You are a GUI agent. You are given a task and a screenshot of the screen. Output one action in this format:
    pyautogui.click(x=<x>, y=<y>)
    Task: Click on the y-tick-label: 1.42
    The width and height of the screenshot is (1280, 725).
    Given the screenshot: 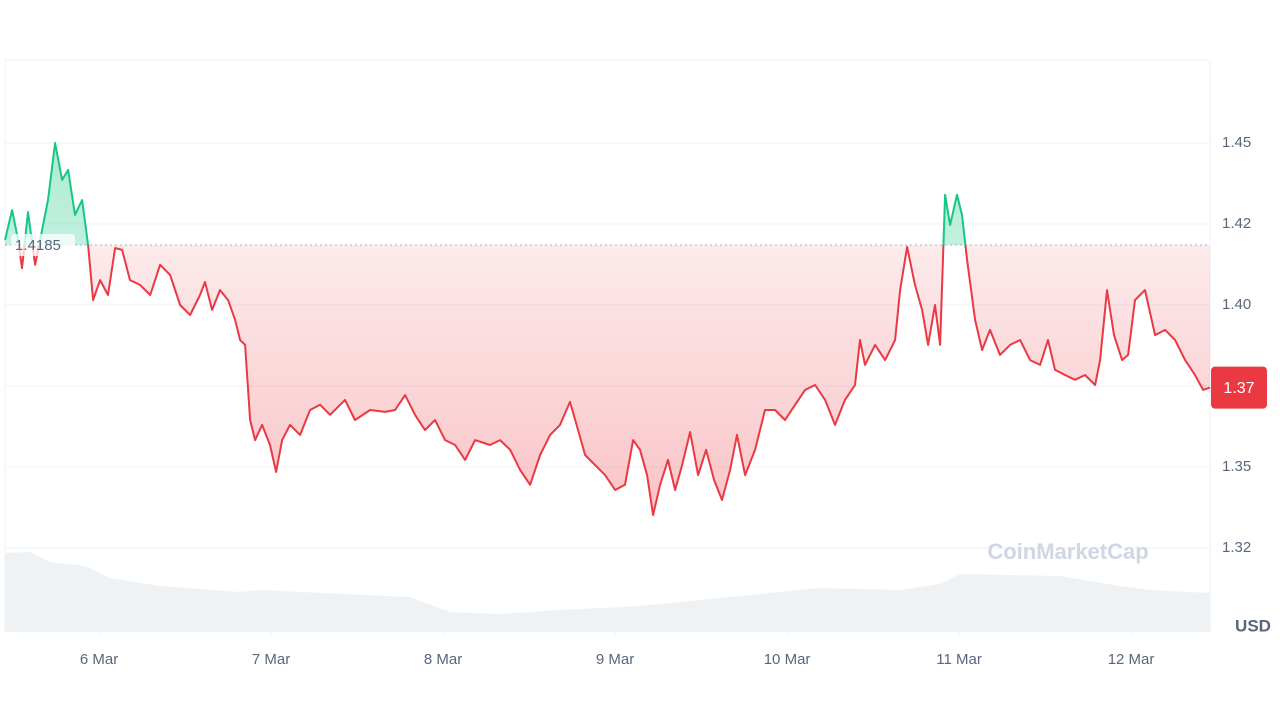 What is the action you would take?
    pyautogui.click(x=1236, y=223)
    